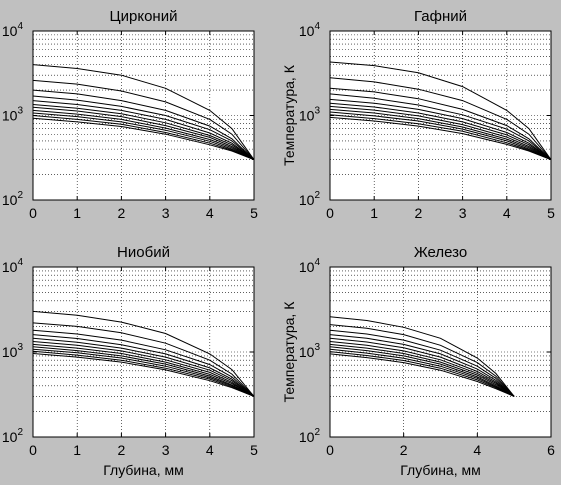  I want to click on panel-title: Железо, so click(440, 252).